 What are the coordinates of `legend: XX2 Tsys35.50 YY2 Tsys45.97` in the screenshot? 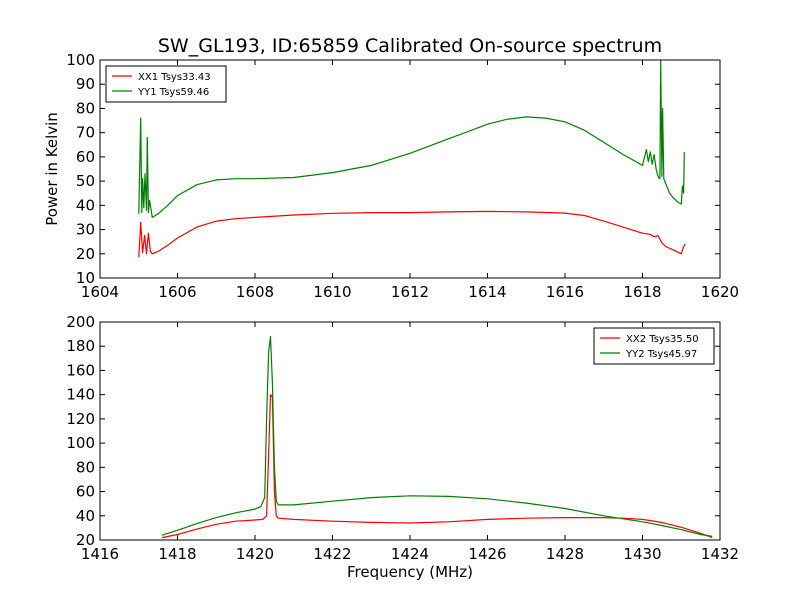 It's located at (654, 346).